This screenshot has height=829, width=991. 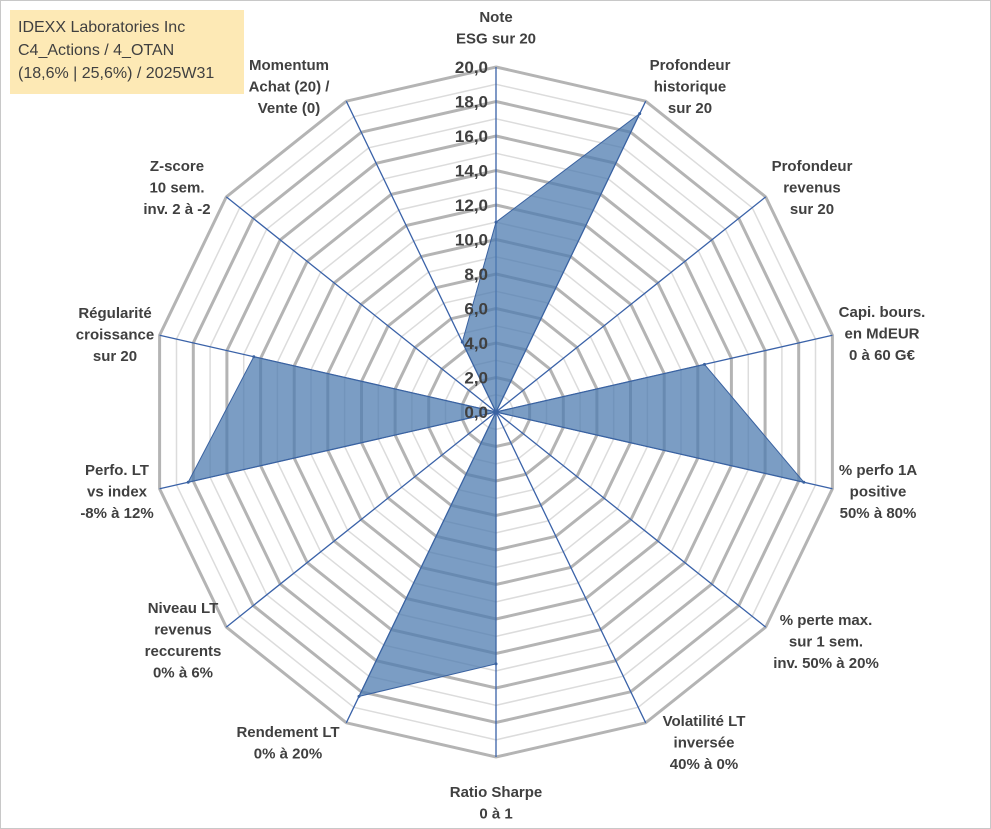 I want to click on axis-label: Niveau LT revenus reccurents 0% à 6%, so click(x=183, y=641).